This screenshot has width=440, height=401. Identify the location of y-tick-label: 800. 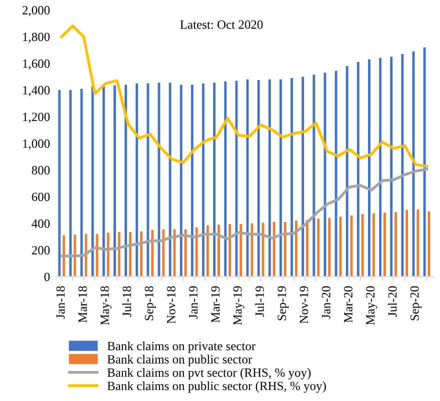
(41, 170).